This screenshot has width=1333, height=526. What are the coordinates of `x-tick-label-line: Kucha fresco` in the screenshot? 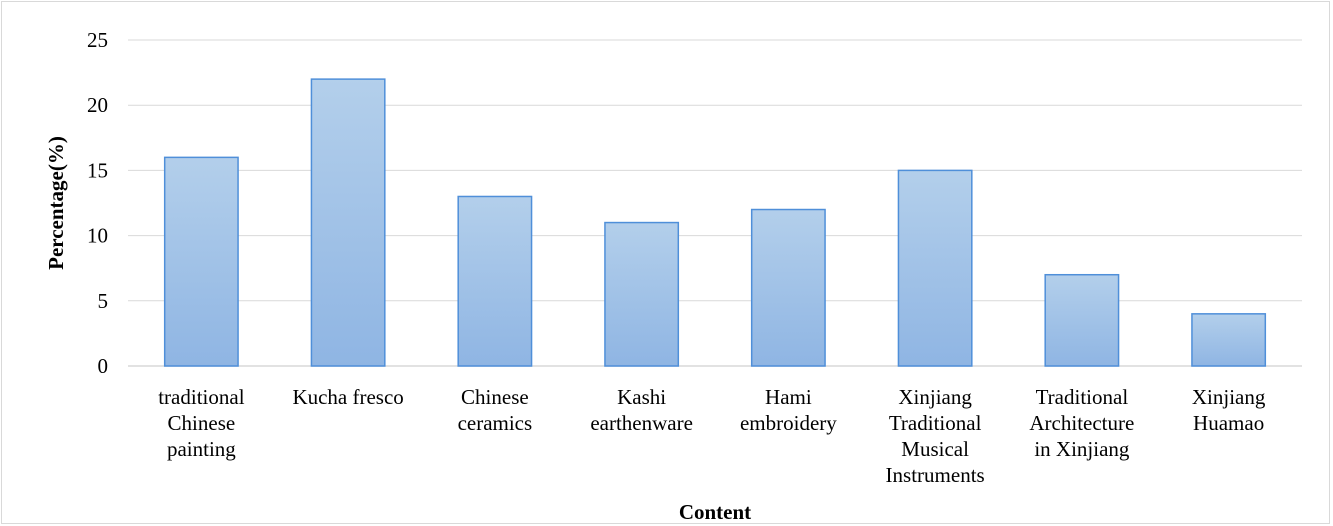 It's located at (347, 397).